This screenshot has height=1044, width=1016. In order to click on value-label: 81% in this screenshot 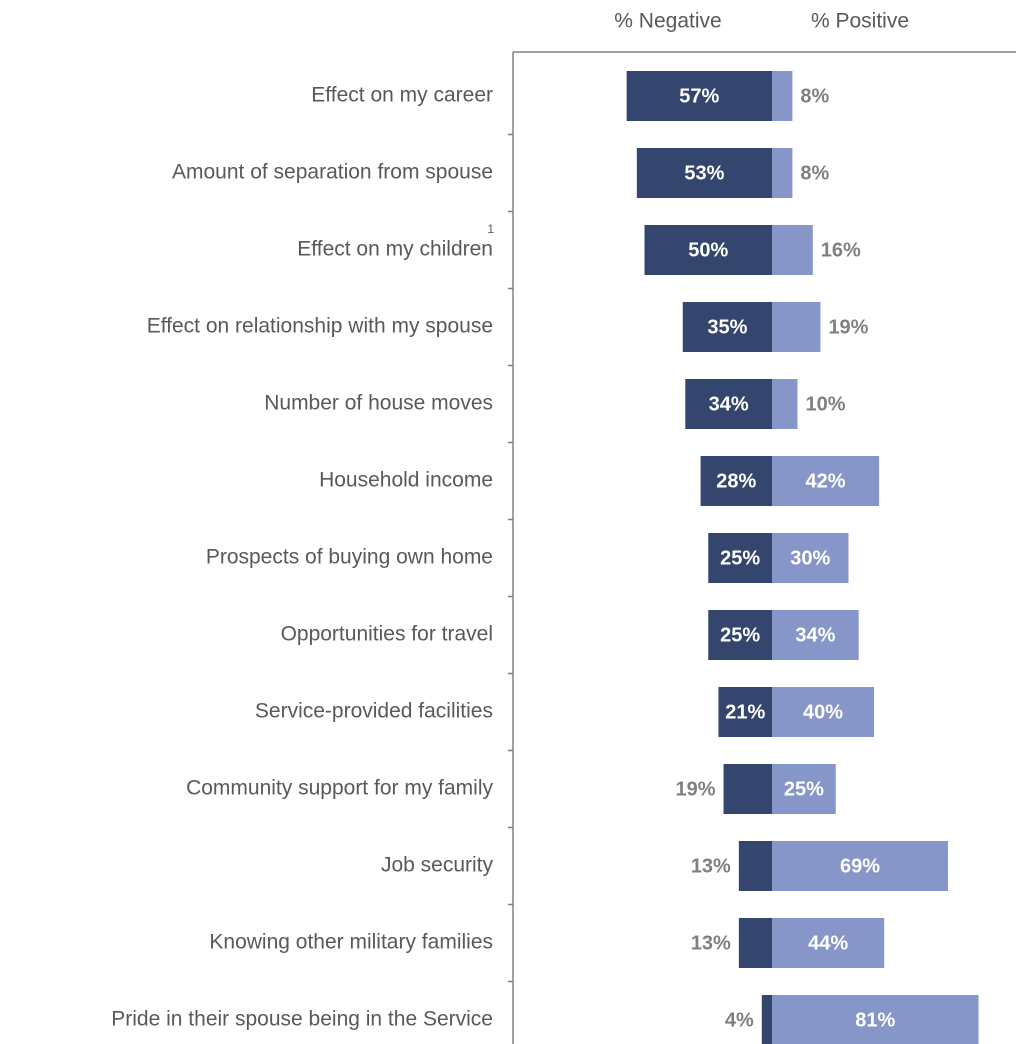, I will do `click(875, 1020)`.